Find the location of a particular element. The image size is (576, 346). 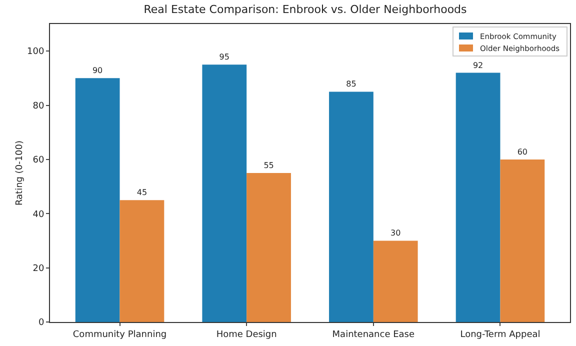

data-label: 85 is located at coordinates (351, 84).